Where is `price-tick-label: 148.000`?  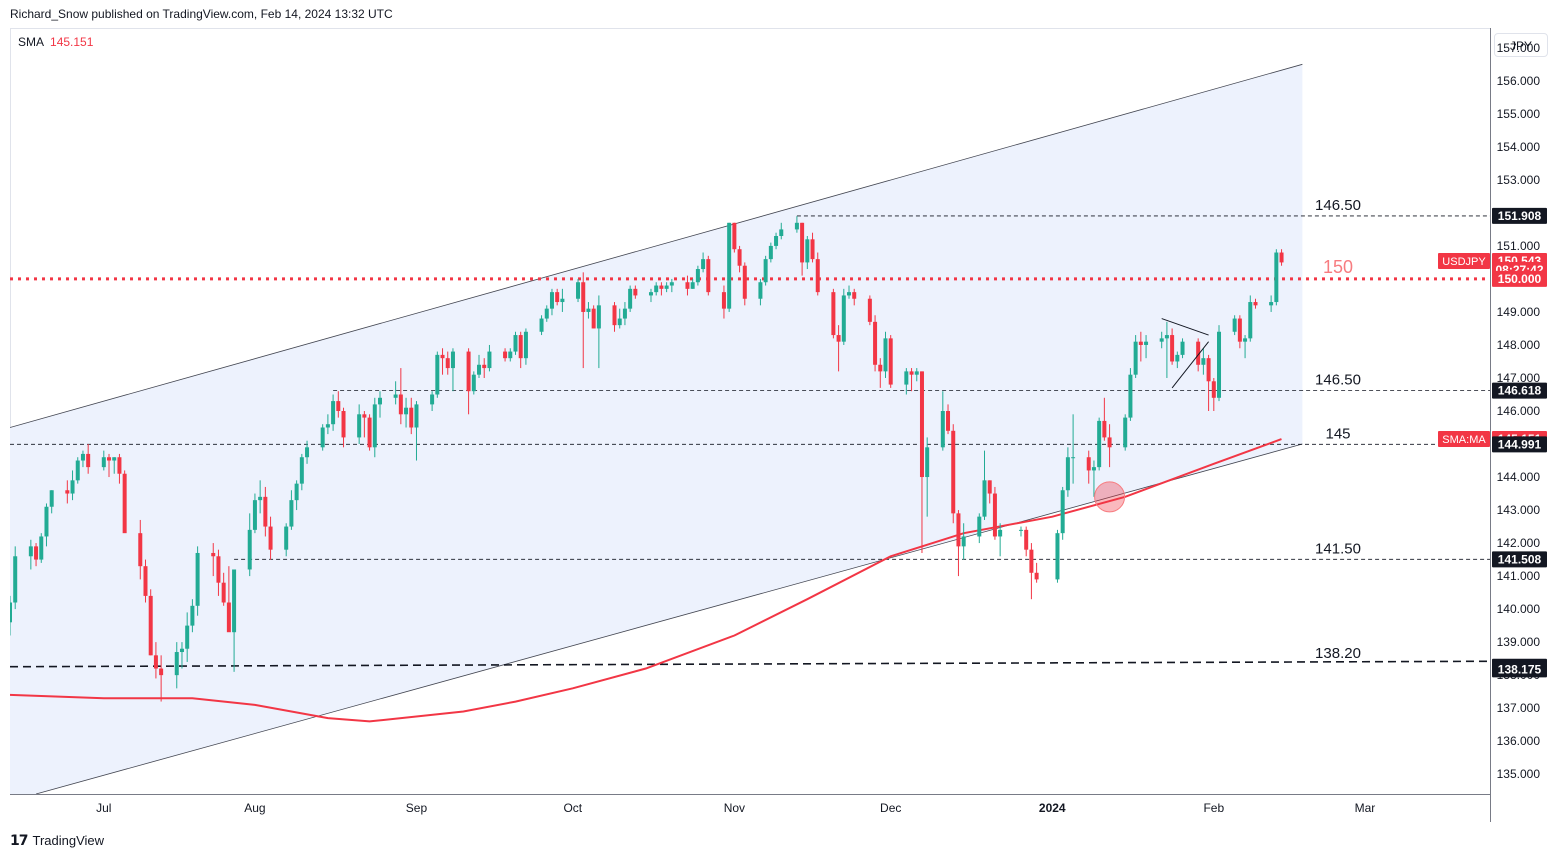
price-tick-label: 148.000 is located at coordinates (1519, 345).